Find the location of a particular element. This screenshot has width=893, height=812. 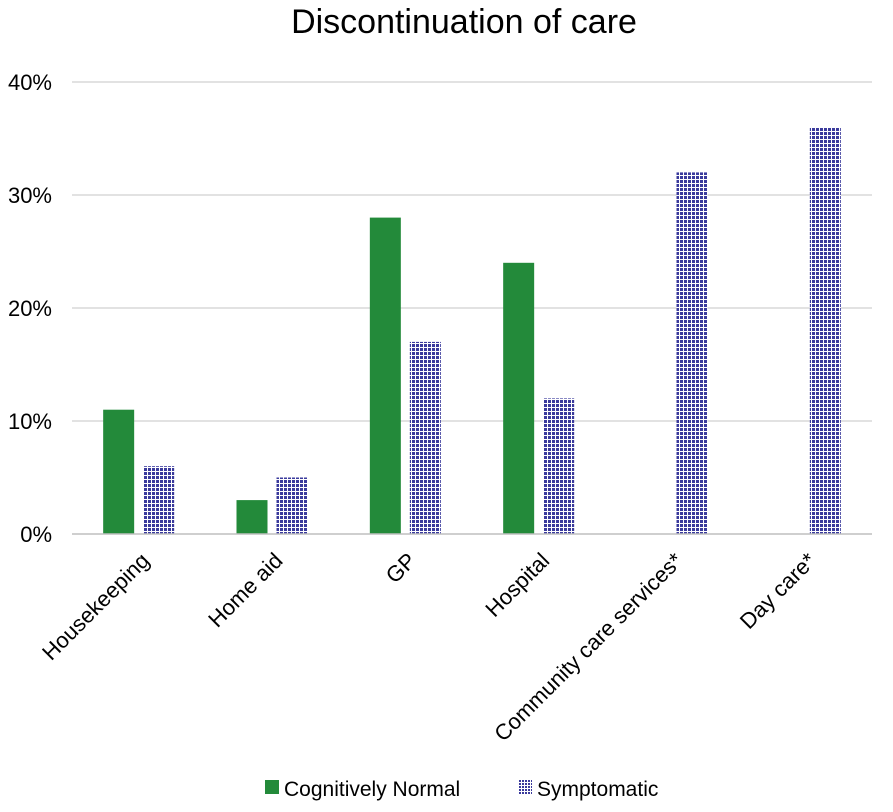

bar-symptomatic-gp is located at coordinates (425, 437).